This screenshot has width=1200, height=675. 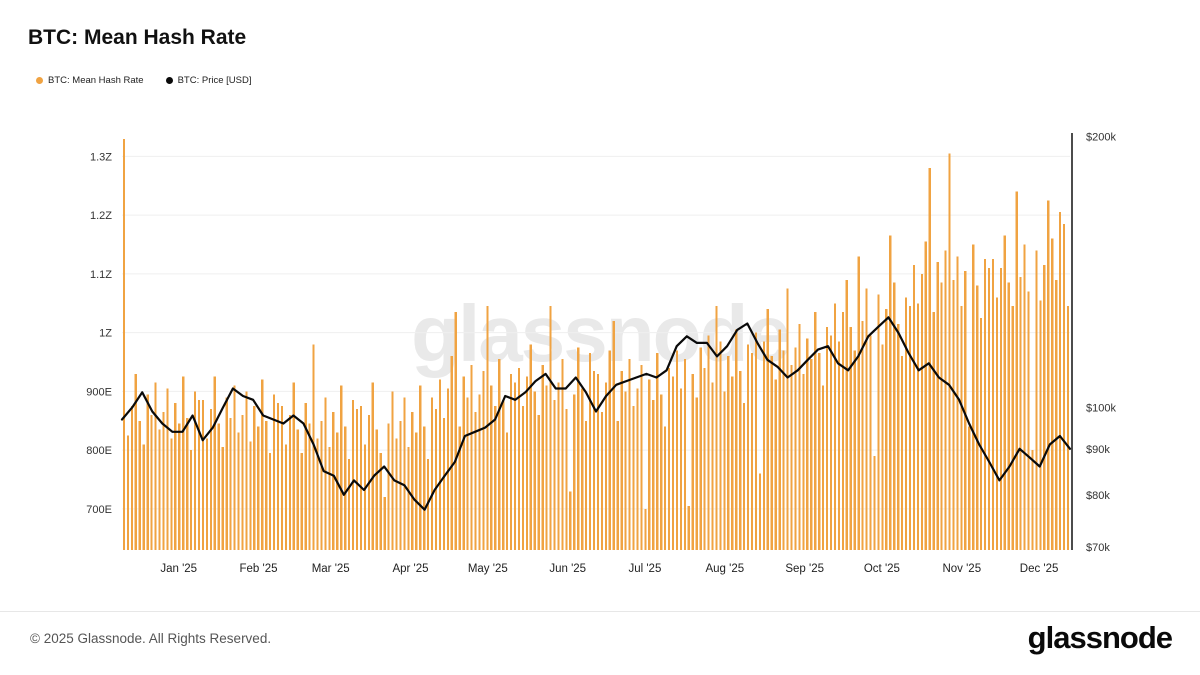 I want to click on legend-label-hash-rate: BTC: Mean Hash Rate, so click(x=96, y=80).